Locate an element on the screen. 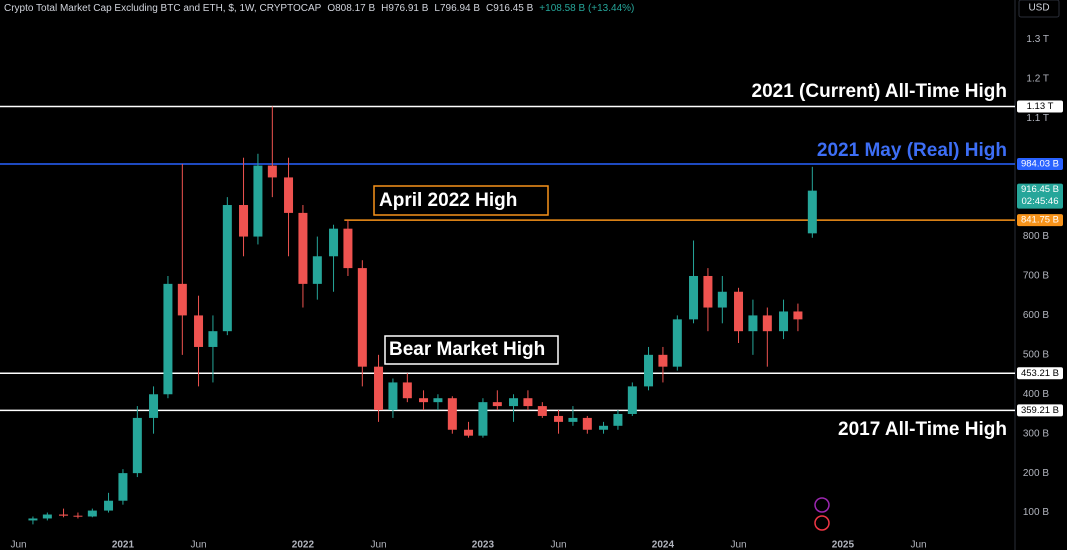  header-value: C916.45 B is located at coordinates (510, 8).